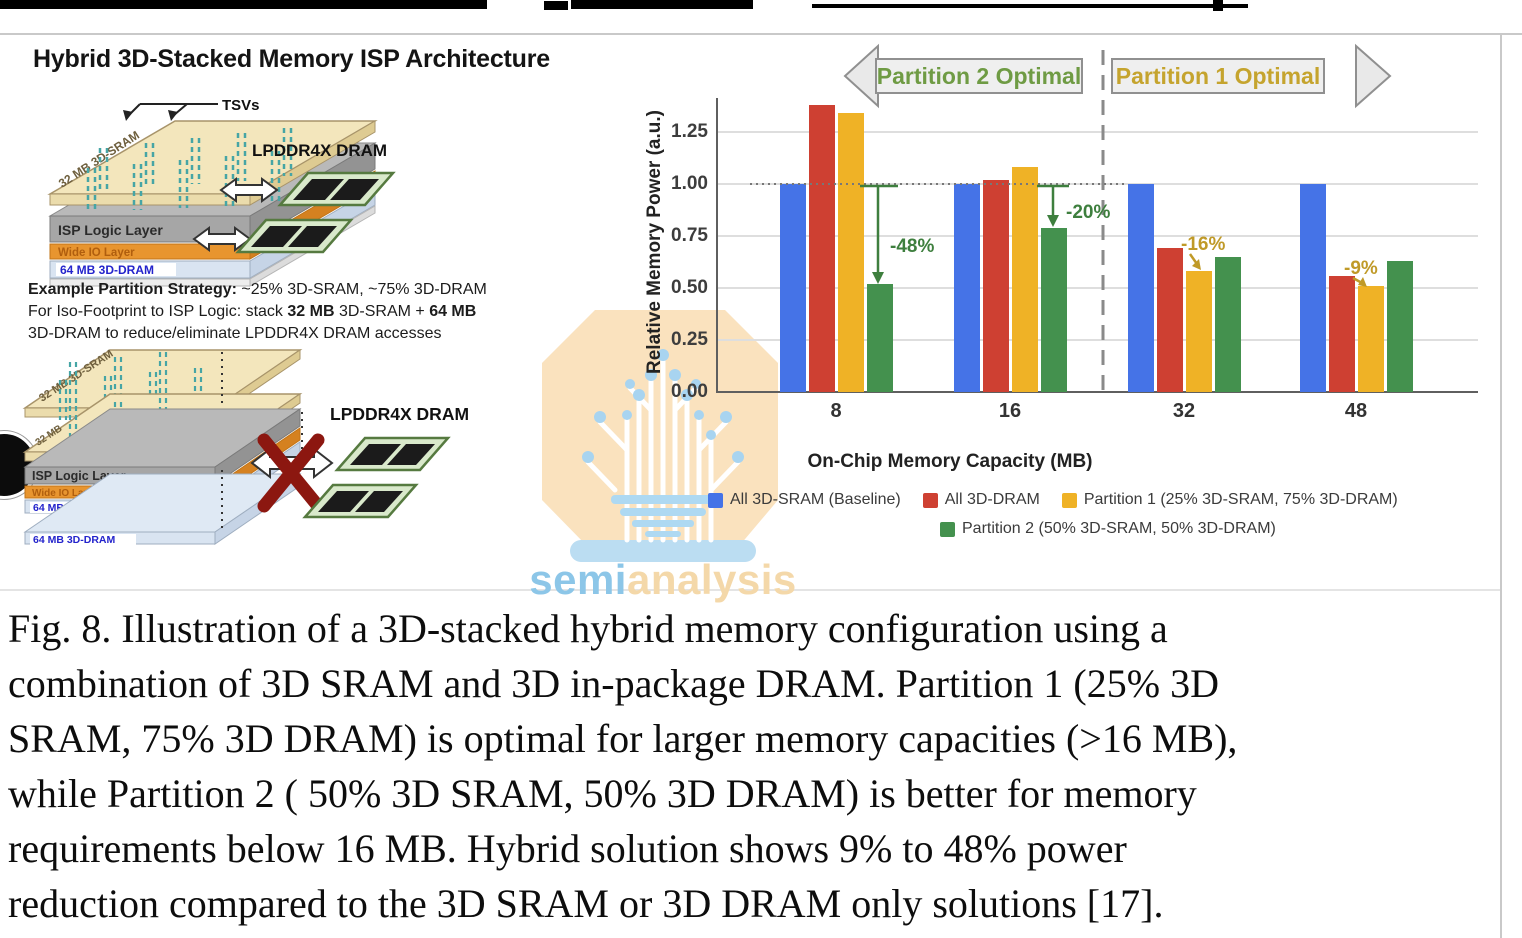  Describe the element at coordinates (189, 170) in the screenshot. I see `tsv-vias` at that location.